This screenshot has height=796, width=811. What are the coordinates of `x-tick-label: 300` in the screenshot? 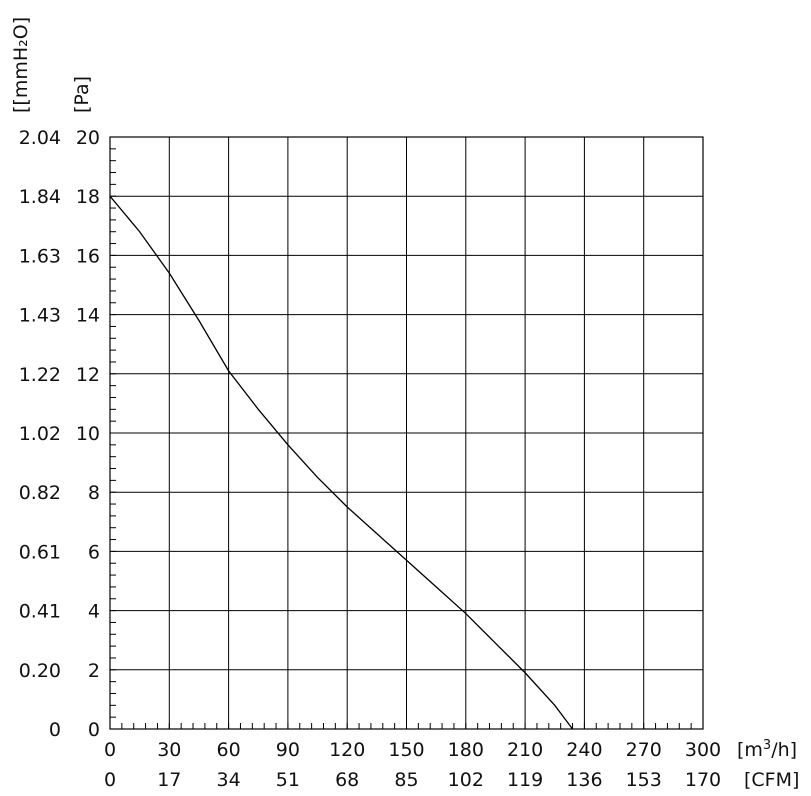 It's located at (703, 750).